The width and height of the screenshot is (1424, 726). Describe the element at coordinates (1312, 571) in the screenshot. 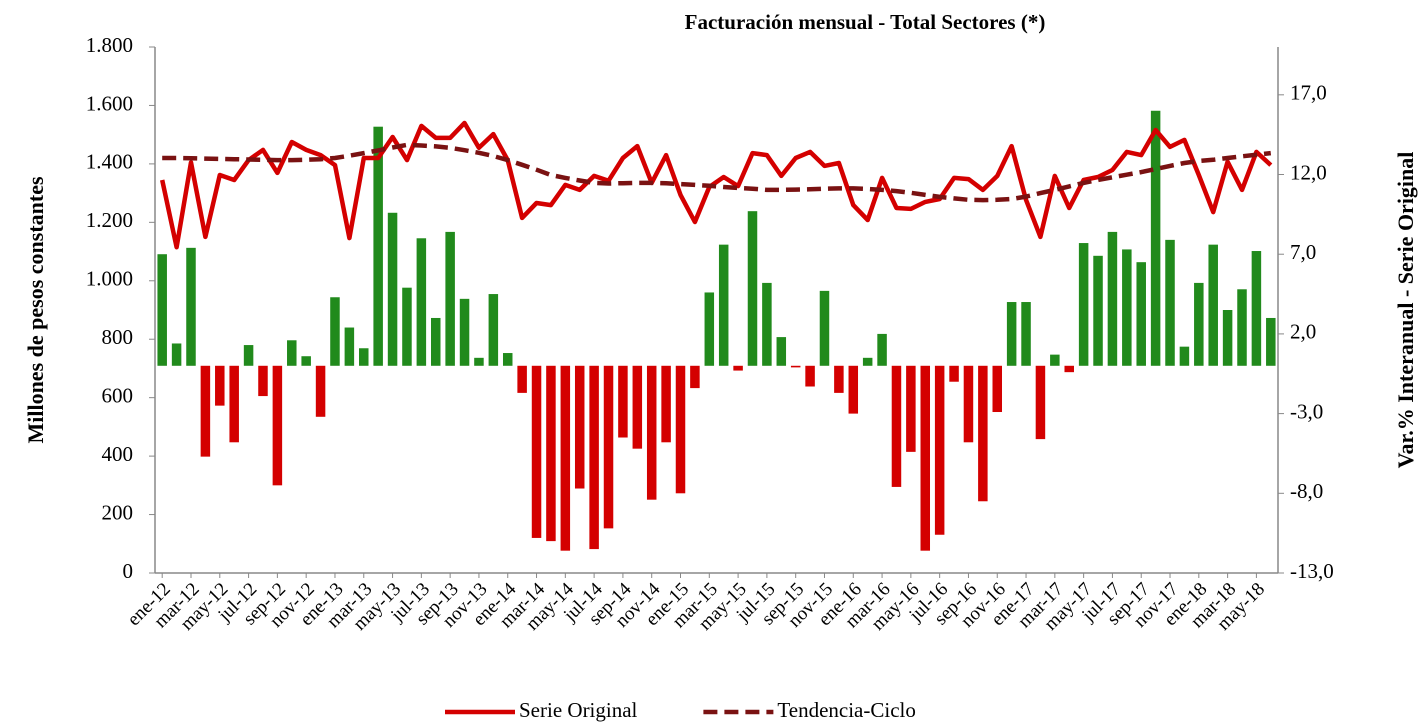

I see `y2-tick-label: -13,0` at that location.